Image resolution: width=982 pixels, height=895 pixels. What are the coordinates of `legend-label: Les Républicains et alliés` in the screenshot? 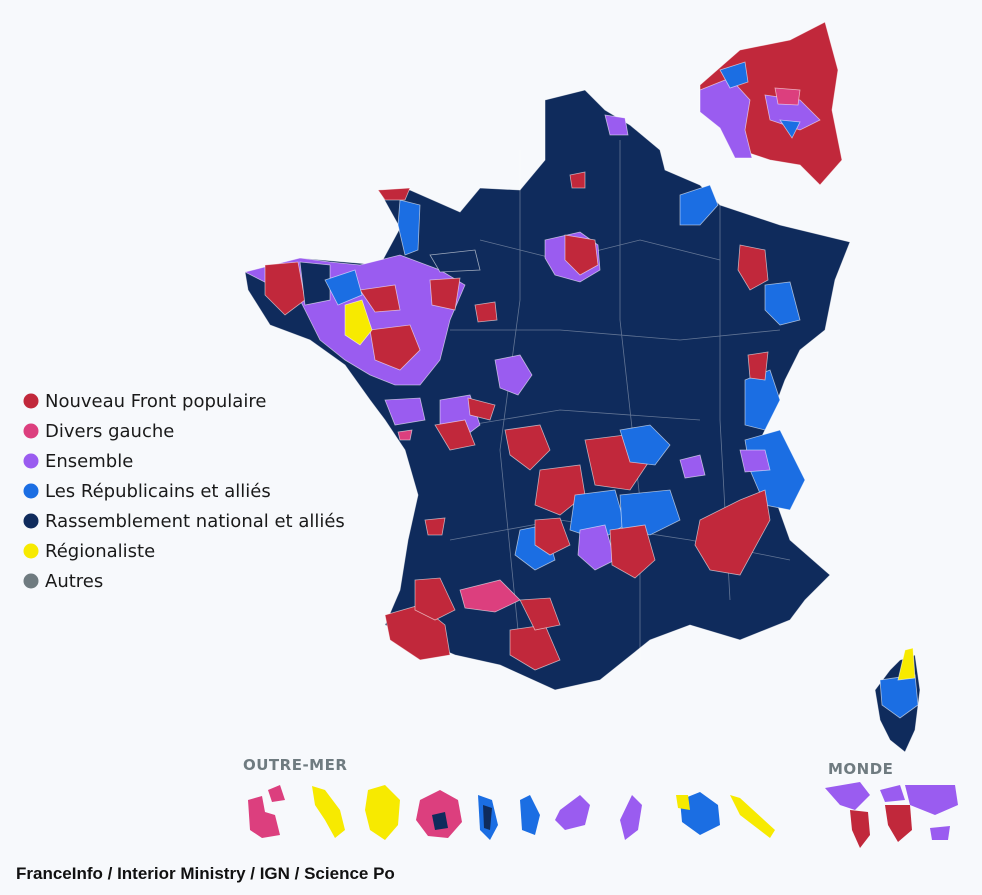 It's located at (158, 491).